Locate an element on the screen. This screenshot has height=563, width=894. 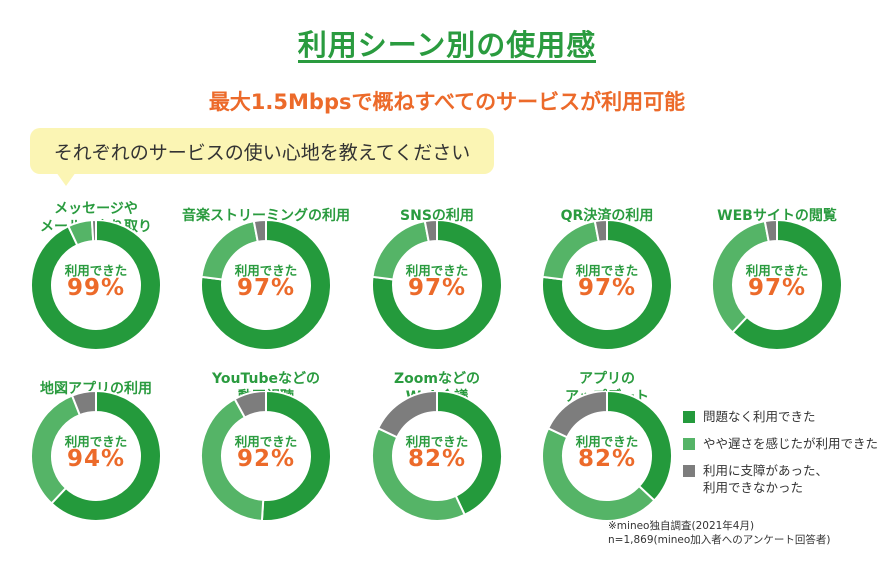
legend-swatch-problem is located at coordinates (689, 471).